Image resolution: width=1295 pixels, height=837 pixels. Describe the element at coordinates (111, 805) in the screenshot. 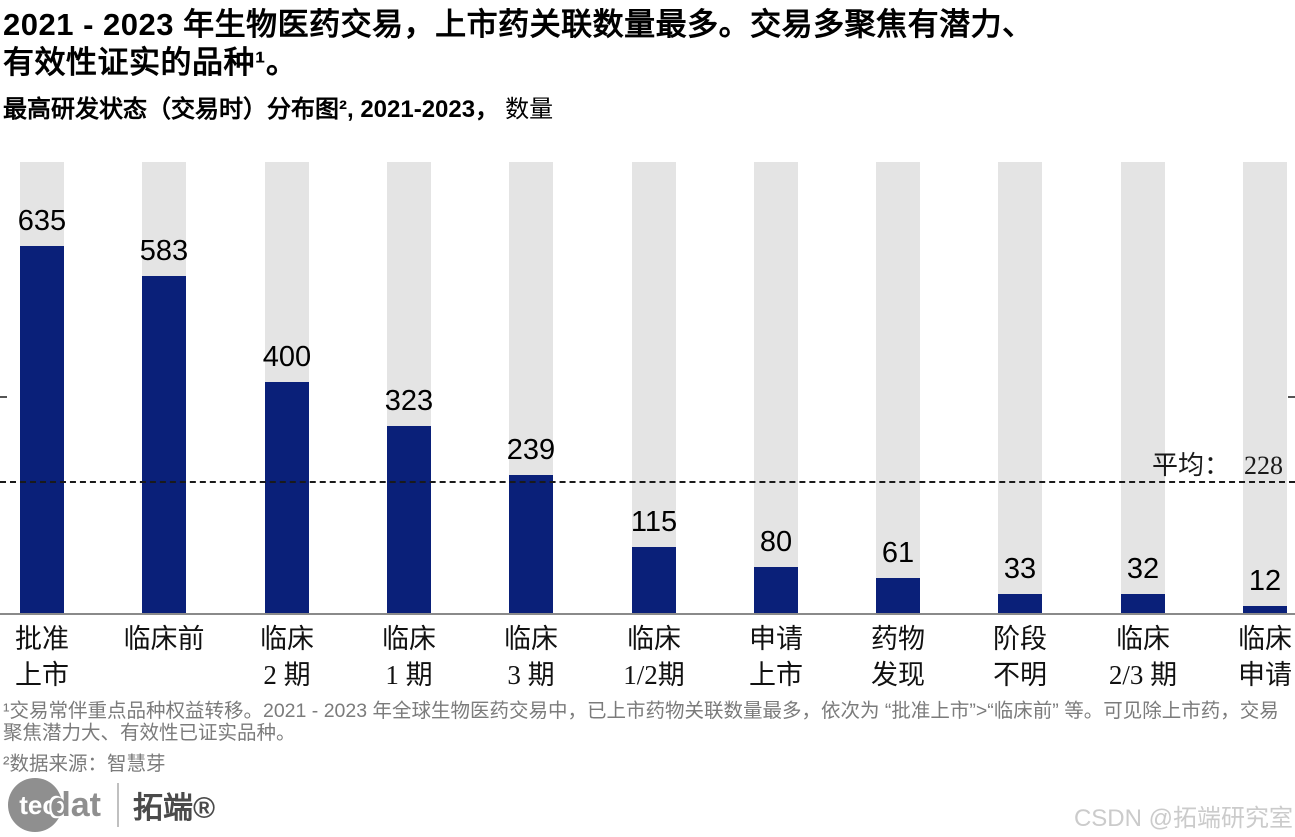

I see `tecdat-logo: tec dat 拓端®` at that location.